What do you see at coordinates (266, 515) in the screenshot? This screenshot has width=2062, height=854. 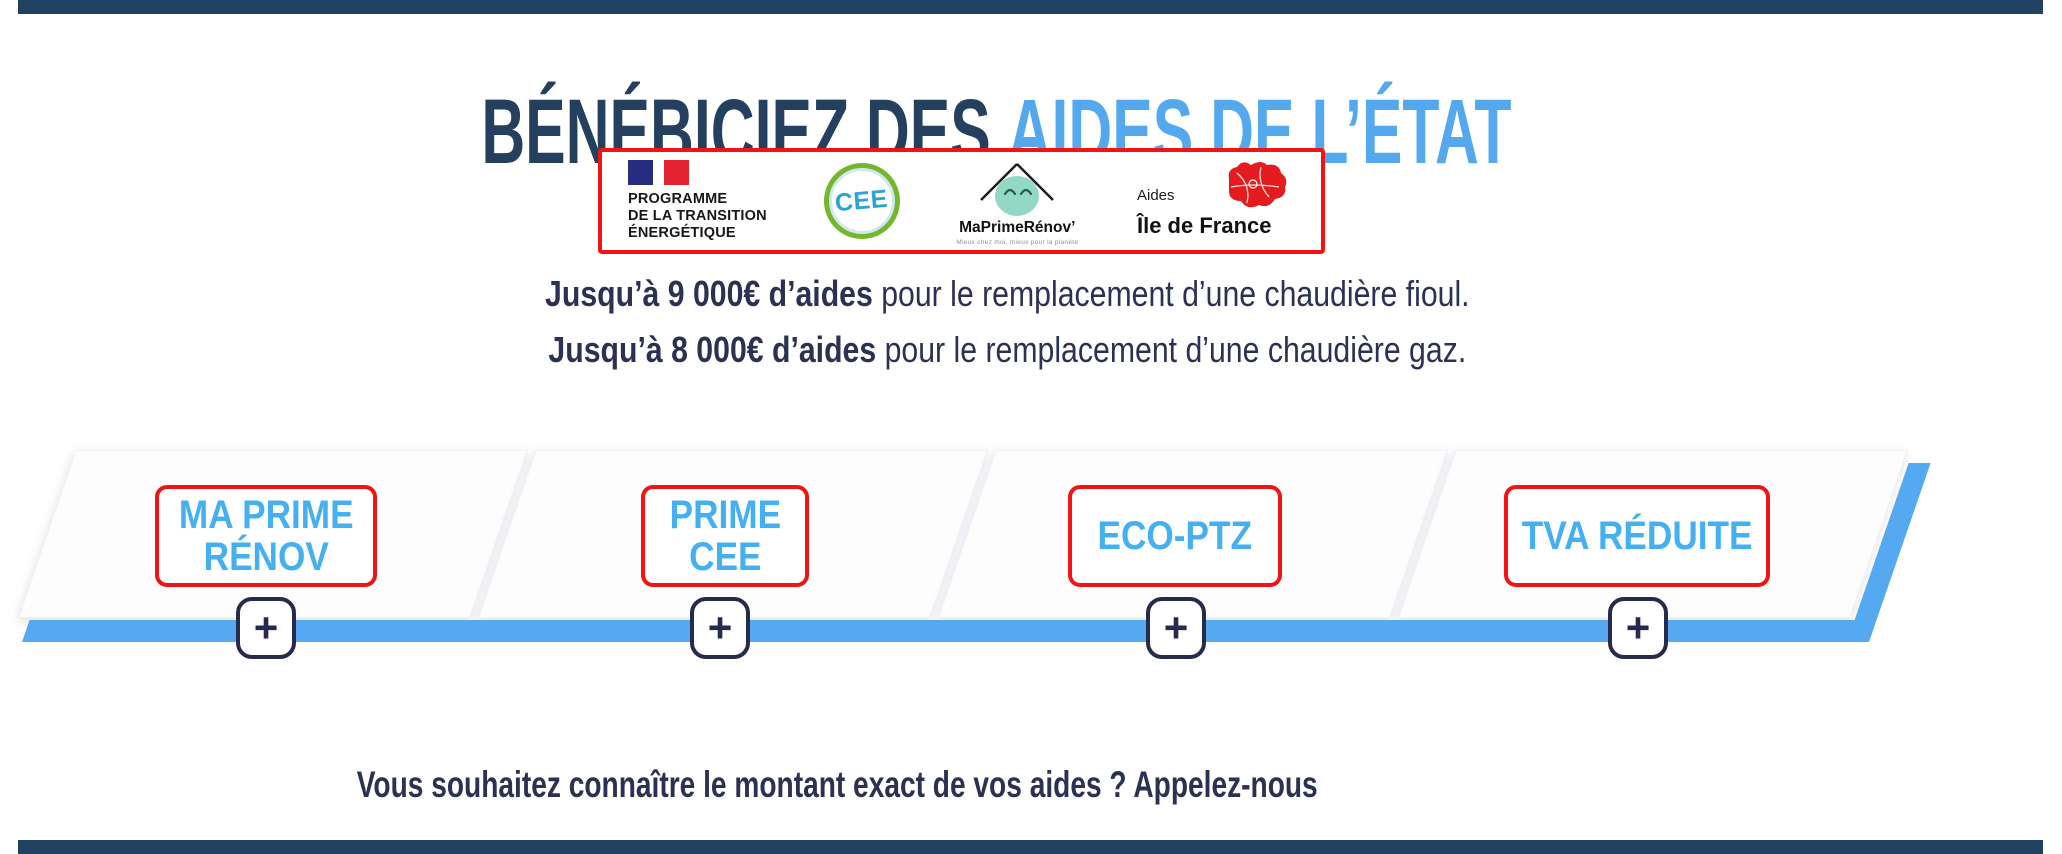 I see `aid-label-line: MA PRIME` at bounding box center [266, 515].